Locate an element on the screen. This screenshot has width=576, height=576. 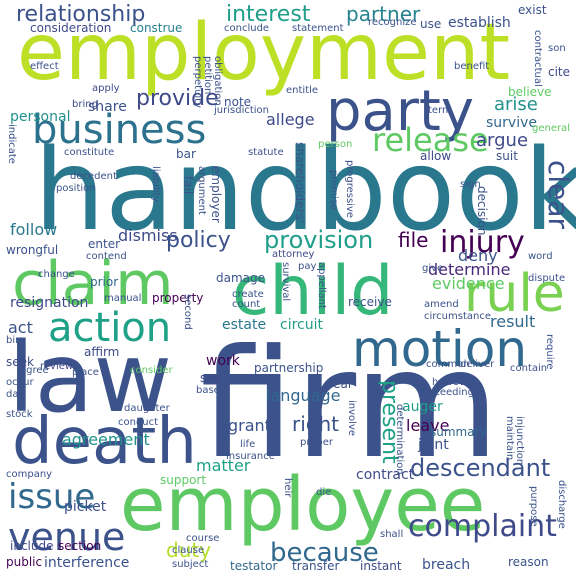
word-course: course is located at coordinates (203, 538).